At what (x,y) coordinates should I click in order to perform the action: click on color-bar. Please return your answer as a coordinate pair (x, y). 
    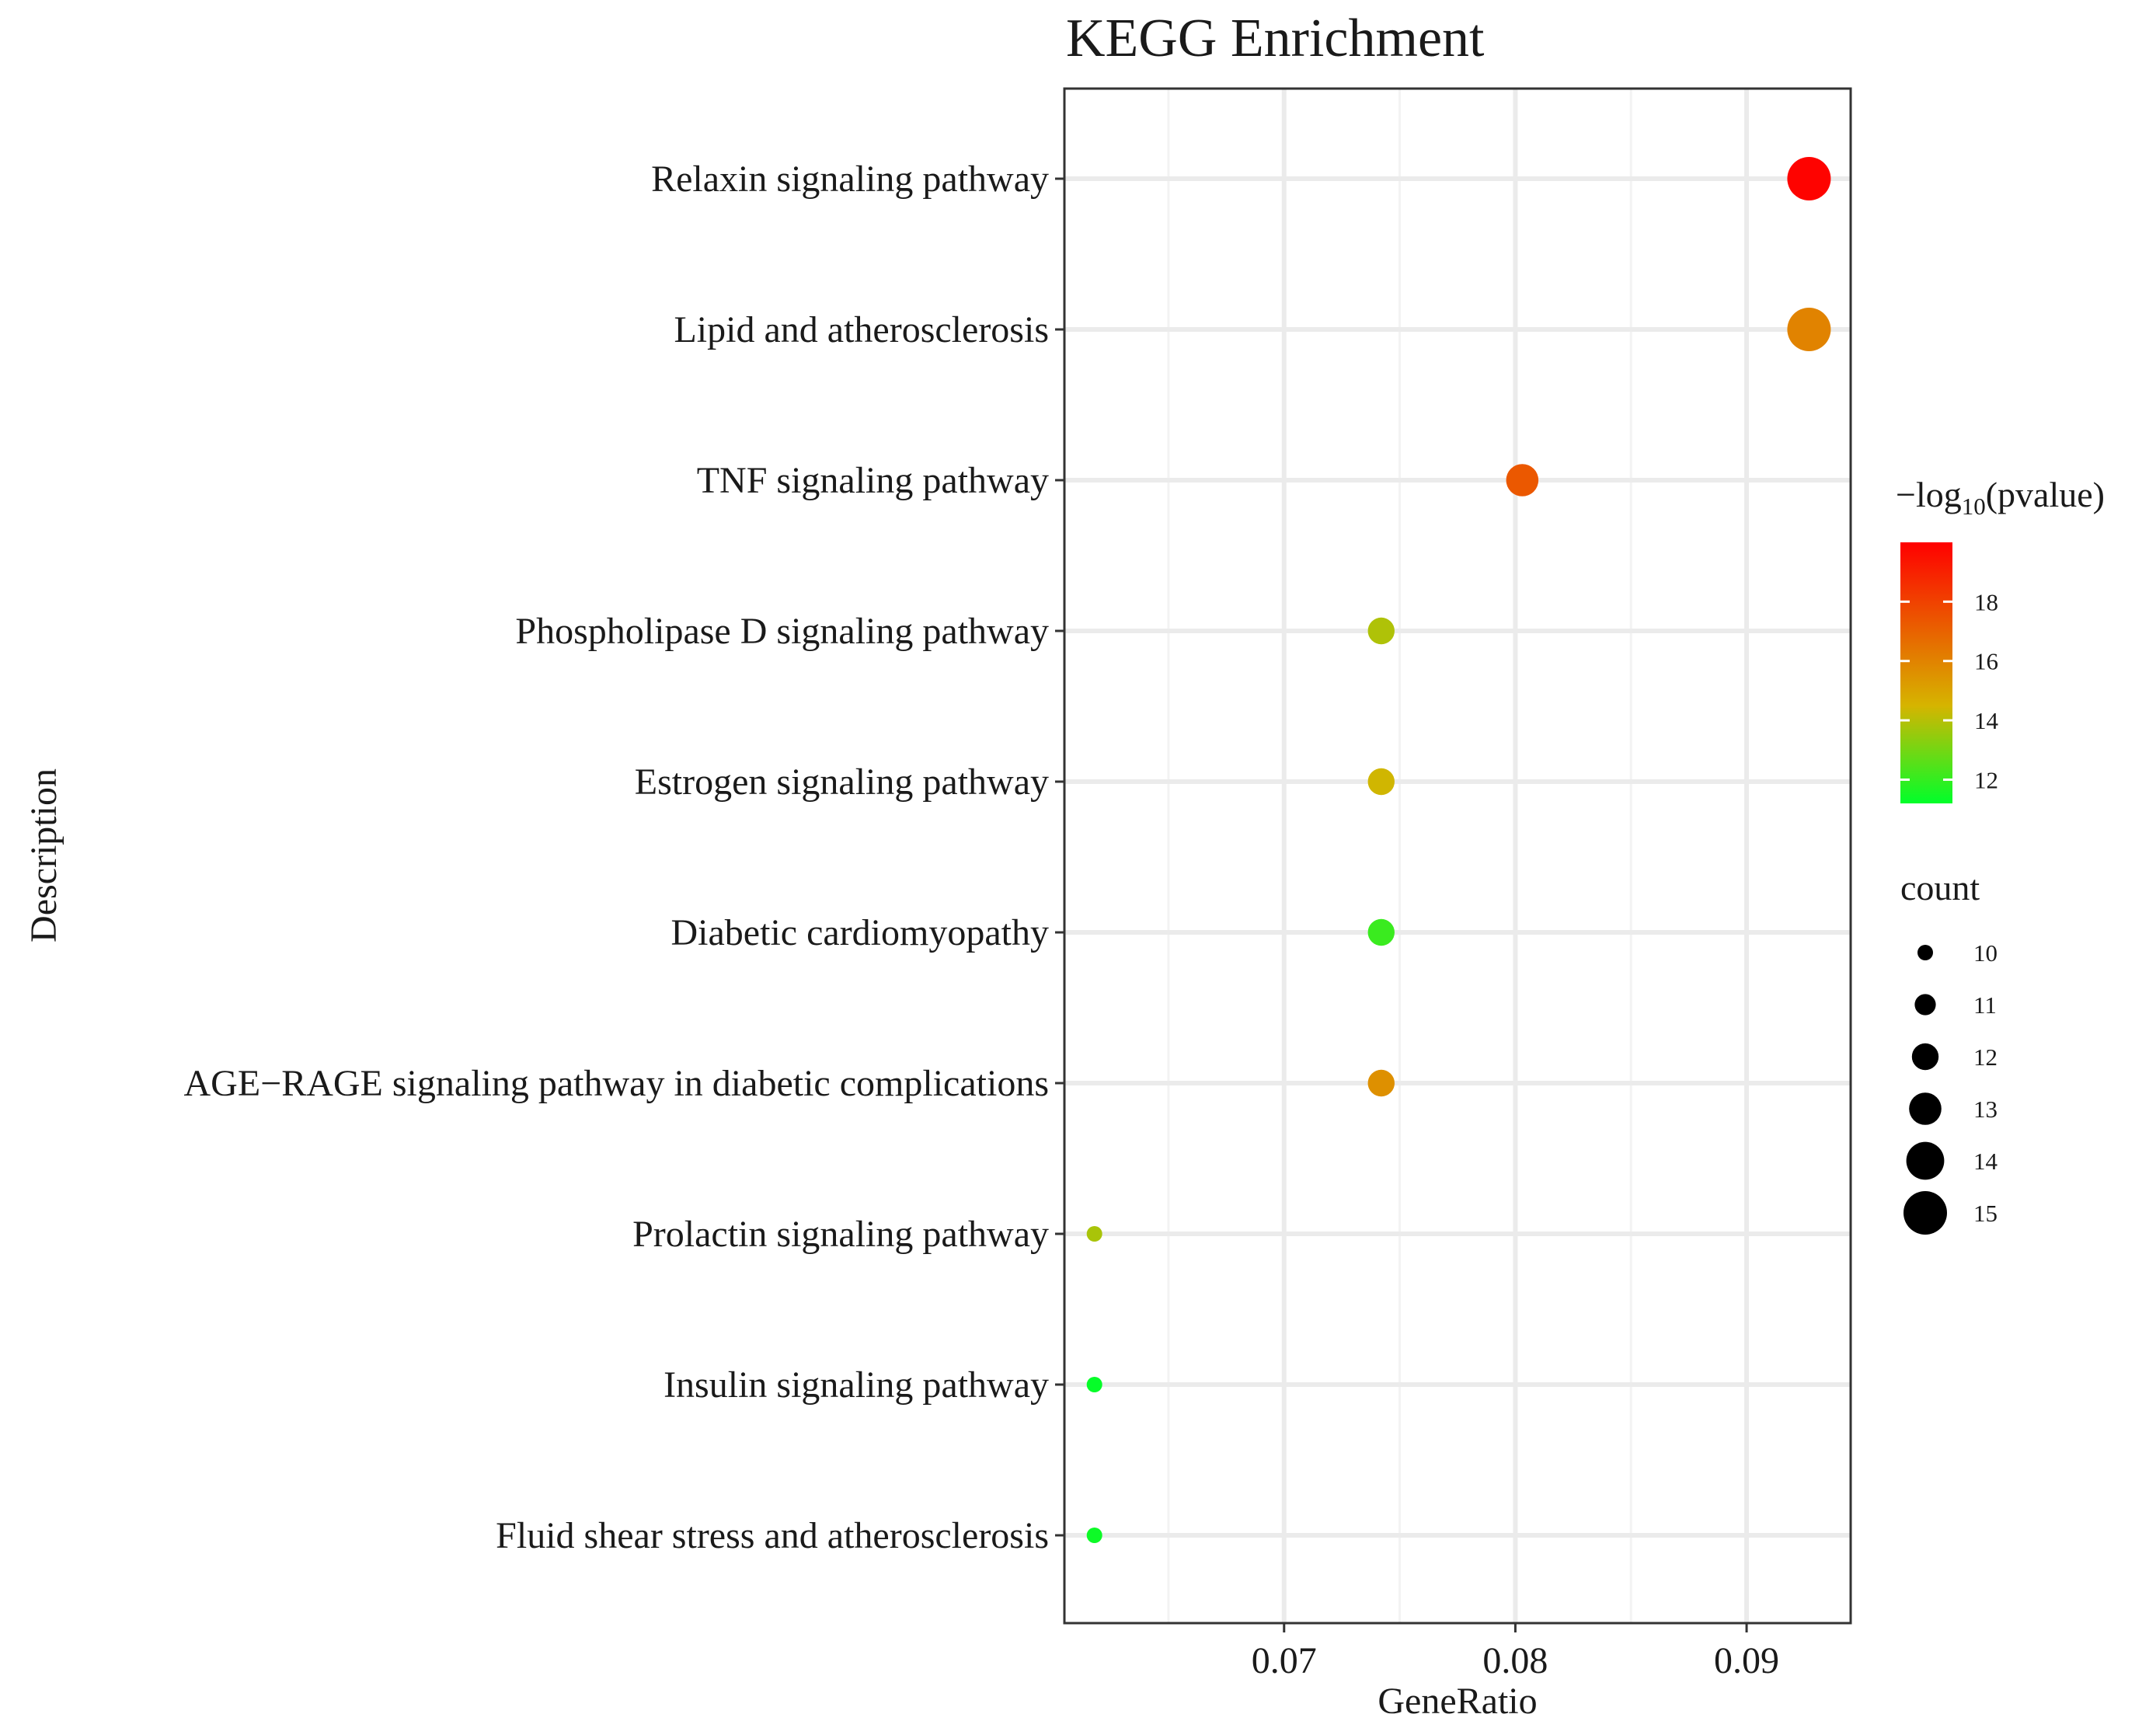
    Looking at the image, I should click on (1926, 672).